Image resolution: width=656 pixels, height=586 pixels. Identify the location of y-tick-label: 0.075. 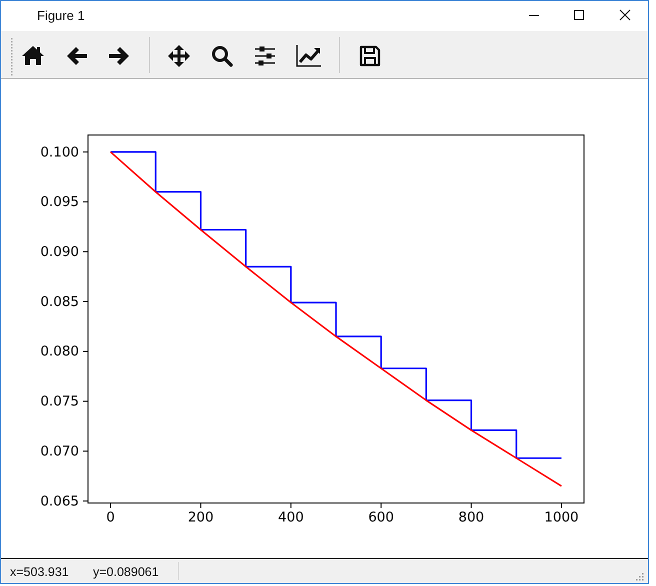
(59, 402).